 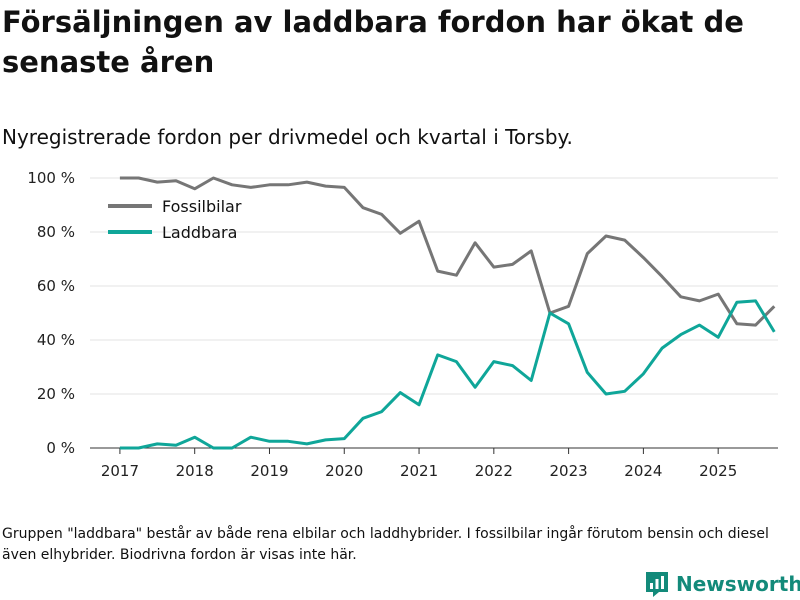 I want to click on brand-name: Newsworthy, so click(x=738, y=584).